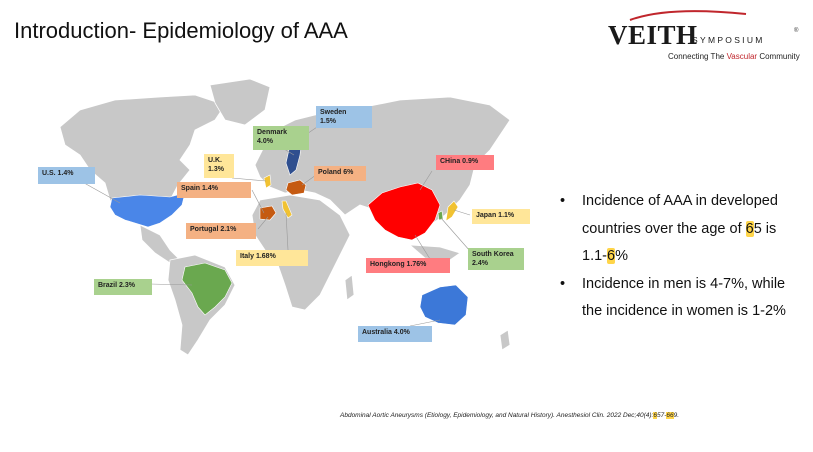 The height and width of the screenshot is (452, 813). Describe the element at coordinates (267, 181) in the screenshot. I see `uk-shape` at that location.